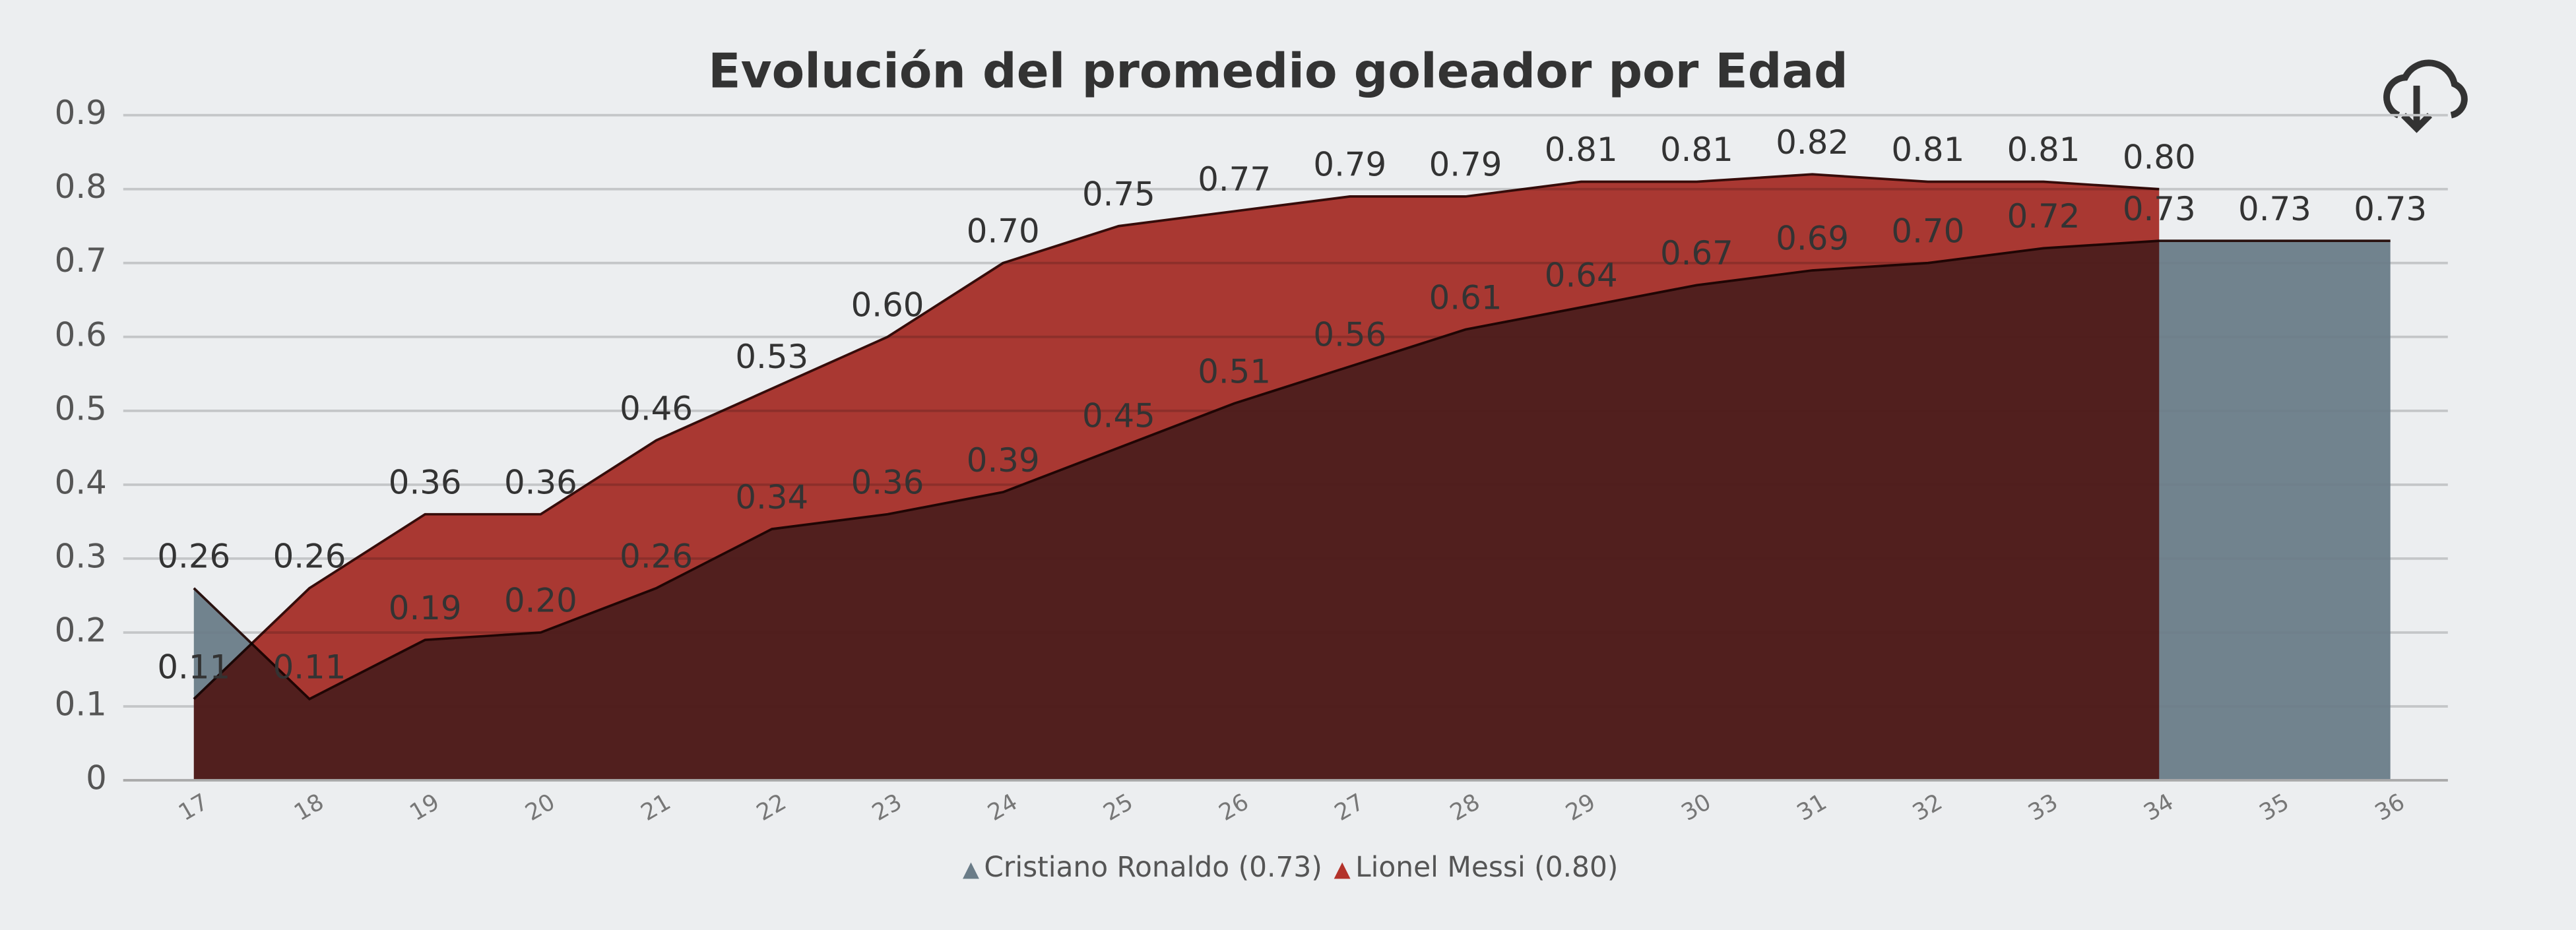 This screenshot has height=930, width=2576. What do you see at coordinates (1486, 867) in the screenshot?
I see `legend-label: Lionel Messi (0.80)` at bounding box center [1486, 867].